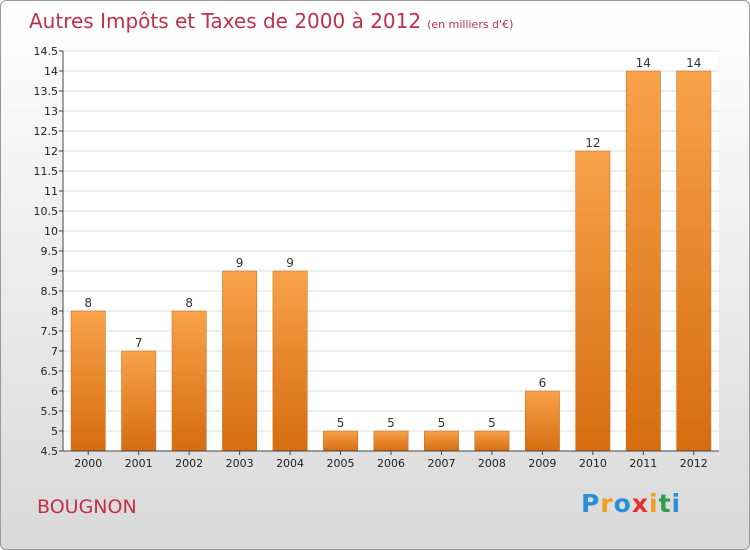 This screenshot has height=550, width=750. Describe the element at coordinates (51, 231) in the screenshot. I see `y-tick-label: 10` at that location.